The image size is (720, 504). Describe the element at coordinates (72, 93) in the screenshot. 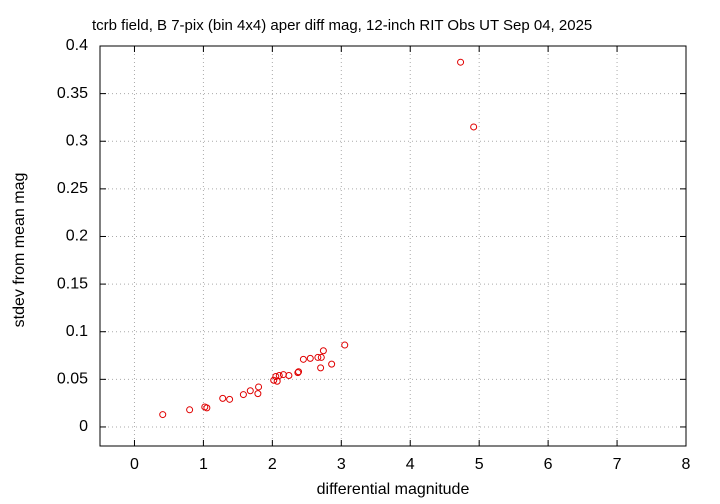

I see `y-tick-label: 0.35` at that location.